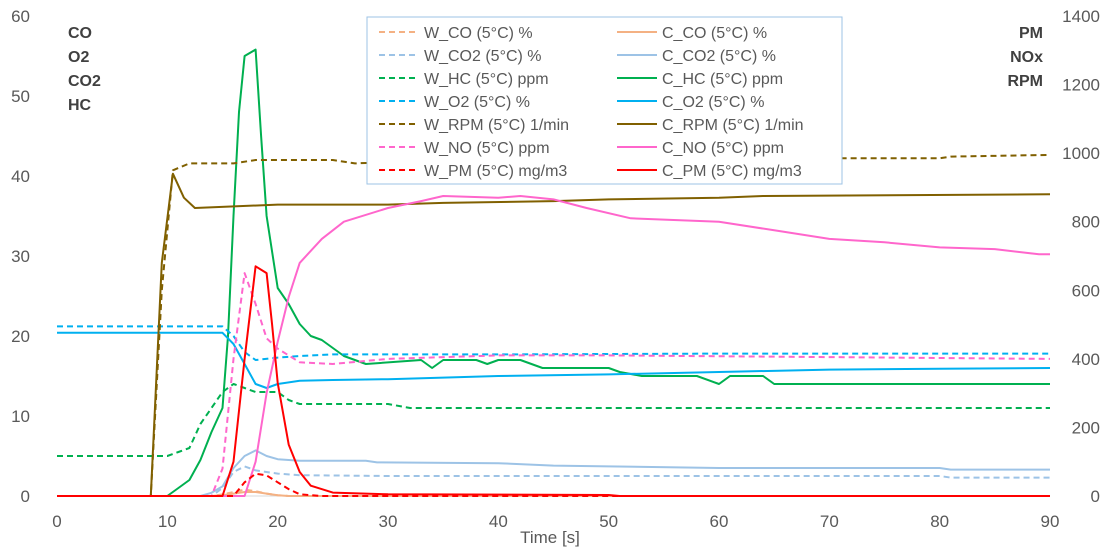 This screenshot has width=1117, height=547. What do you see at coordinates (20, 96) in the screenshot?
I see `y-left-tick-label: 50` at bounding box center [20, 96].